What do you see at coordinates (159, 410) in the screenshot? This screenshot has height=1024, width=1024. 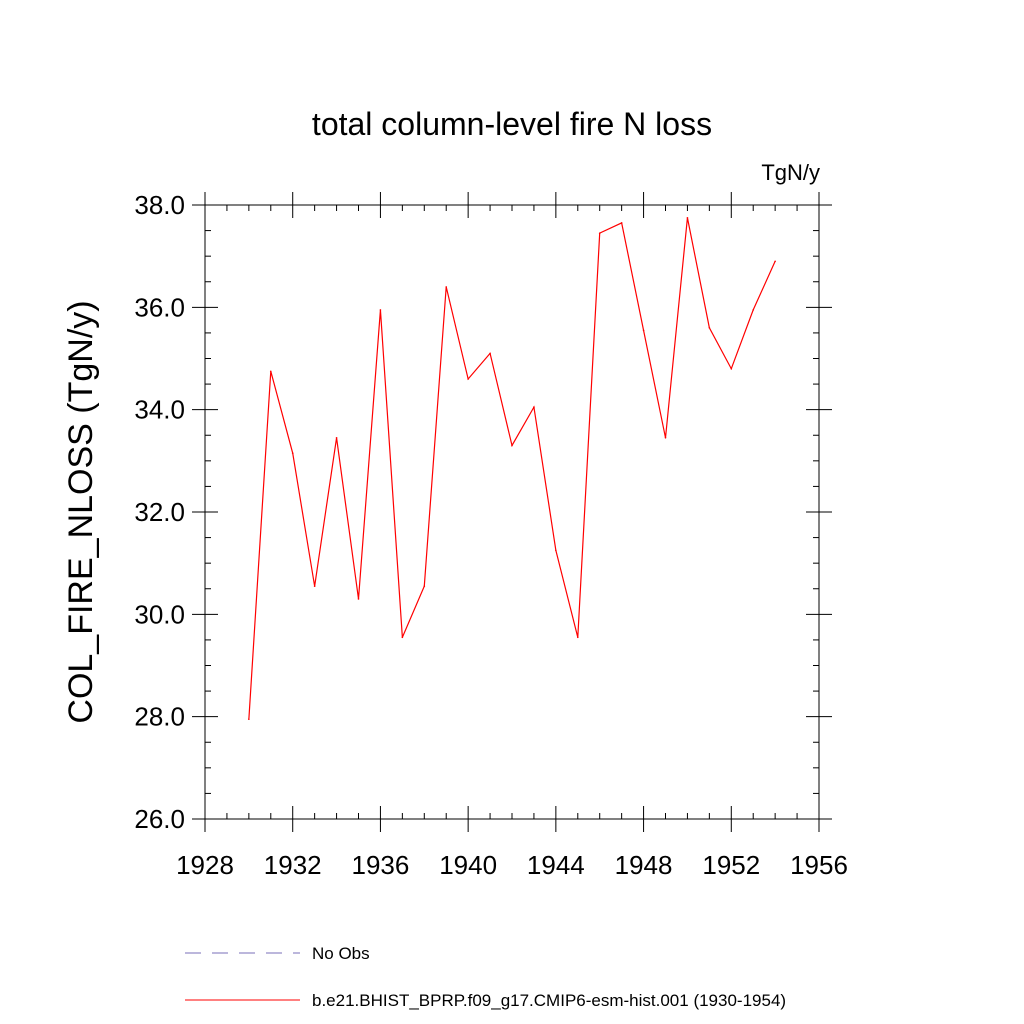 I see `y-tick-label: 34.0` at bounding box center [159, 410].